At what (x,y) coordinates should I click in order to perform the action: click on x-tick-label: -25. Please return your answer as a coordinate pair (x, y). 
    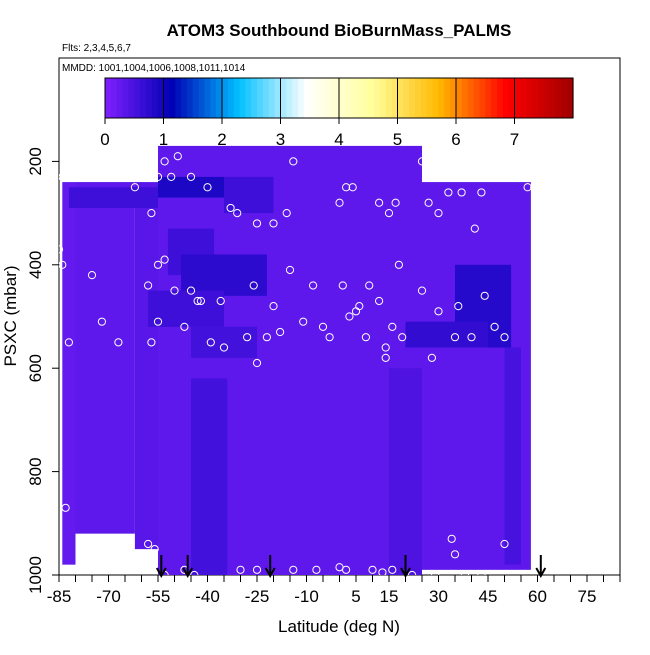
    Looking at the image, I should click on (257, 596).